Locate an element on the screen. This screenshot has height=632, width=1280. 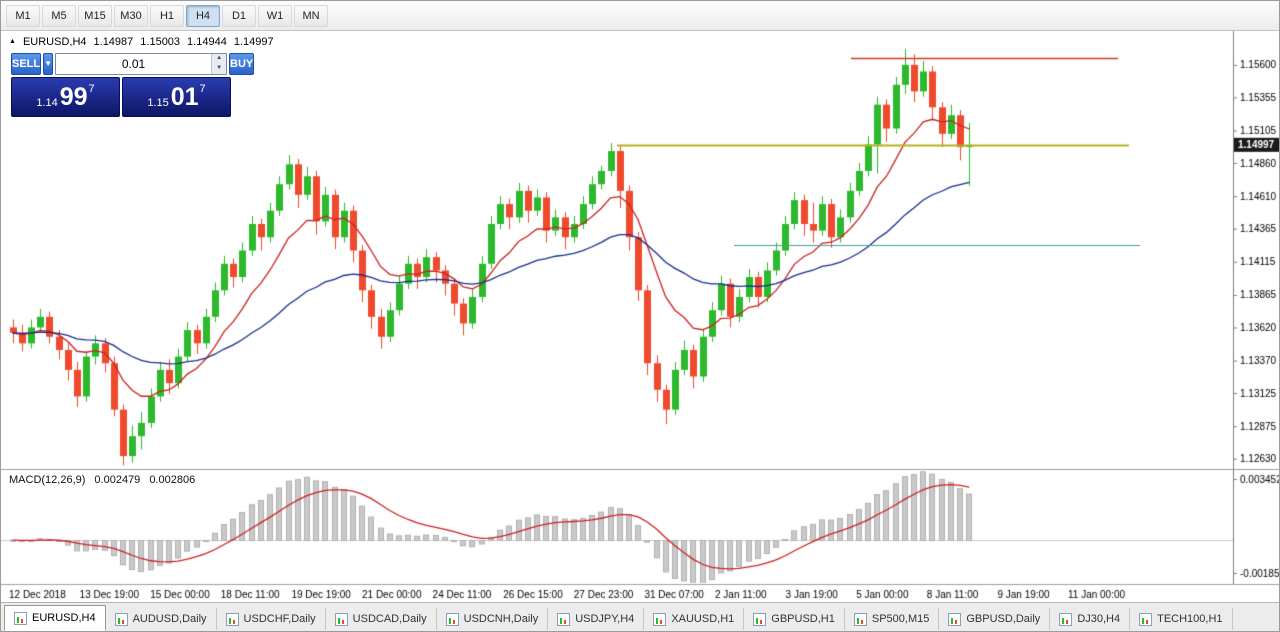
volume-control: ▲ ▼ is located at coordinates (141, 64).